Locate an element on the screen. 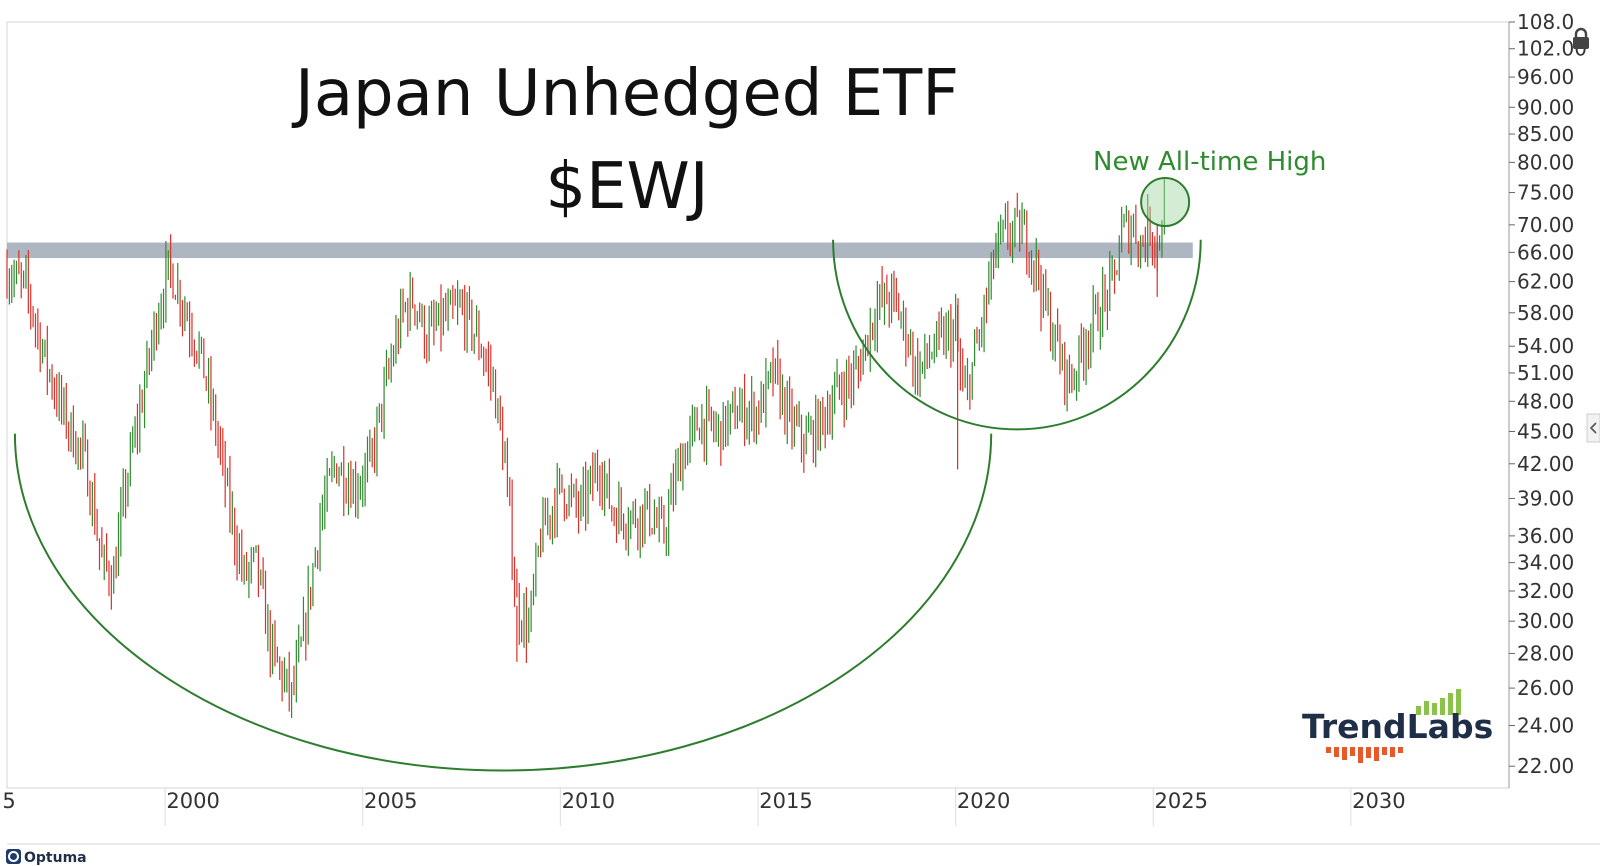 Image resolution: width=1600 pixels, height=866 pixels. chart-subtitle: $EWJ is located at coordinates (626, 187).